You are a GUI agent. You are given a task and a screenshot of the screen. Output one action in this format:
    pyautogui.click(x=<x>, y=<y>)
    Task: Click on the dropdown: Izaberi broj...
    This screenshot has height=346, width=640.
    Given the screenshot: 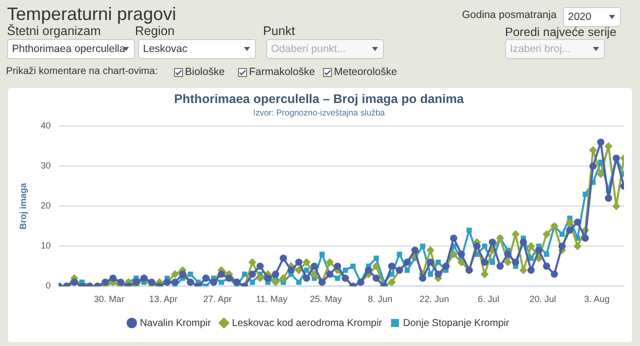 What is the action you would take?
    pyautogui.click(x=555, y=49)
    